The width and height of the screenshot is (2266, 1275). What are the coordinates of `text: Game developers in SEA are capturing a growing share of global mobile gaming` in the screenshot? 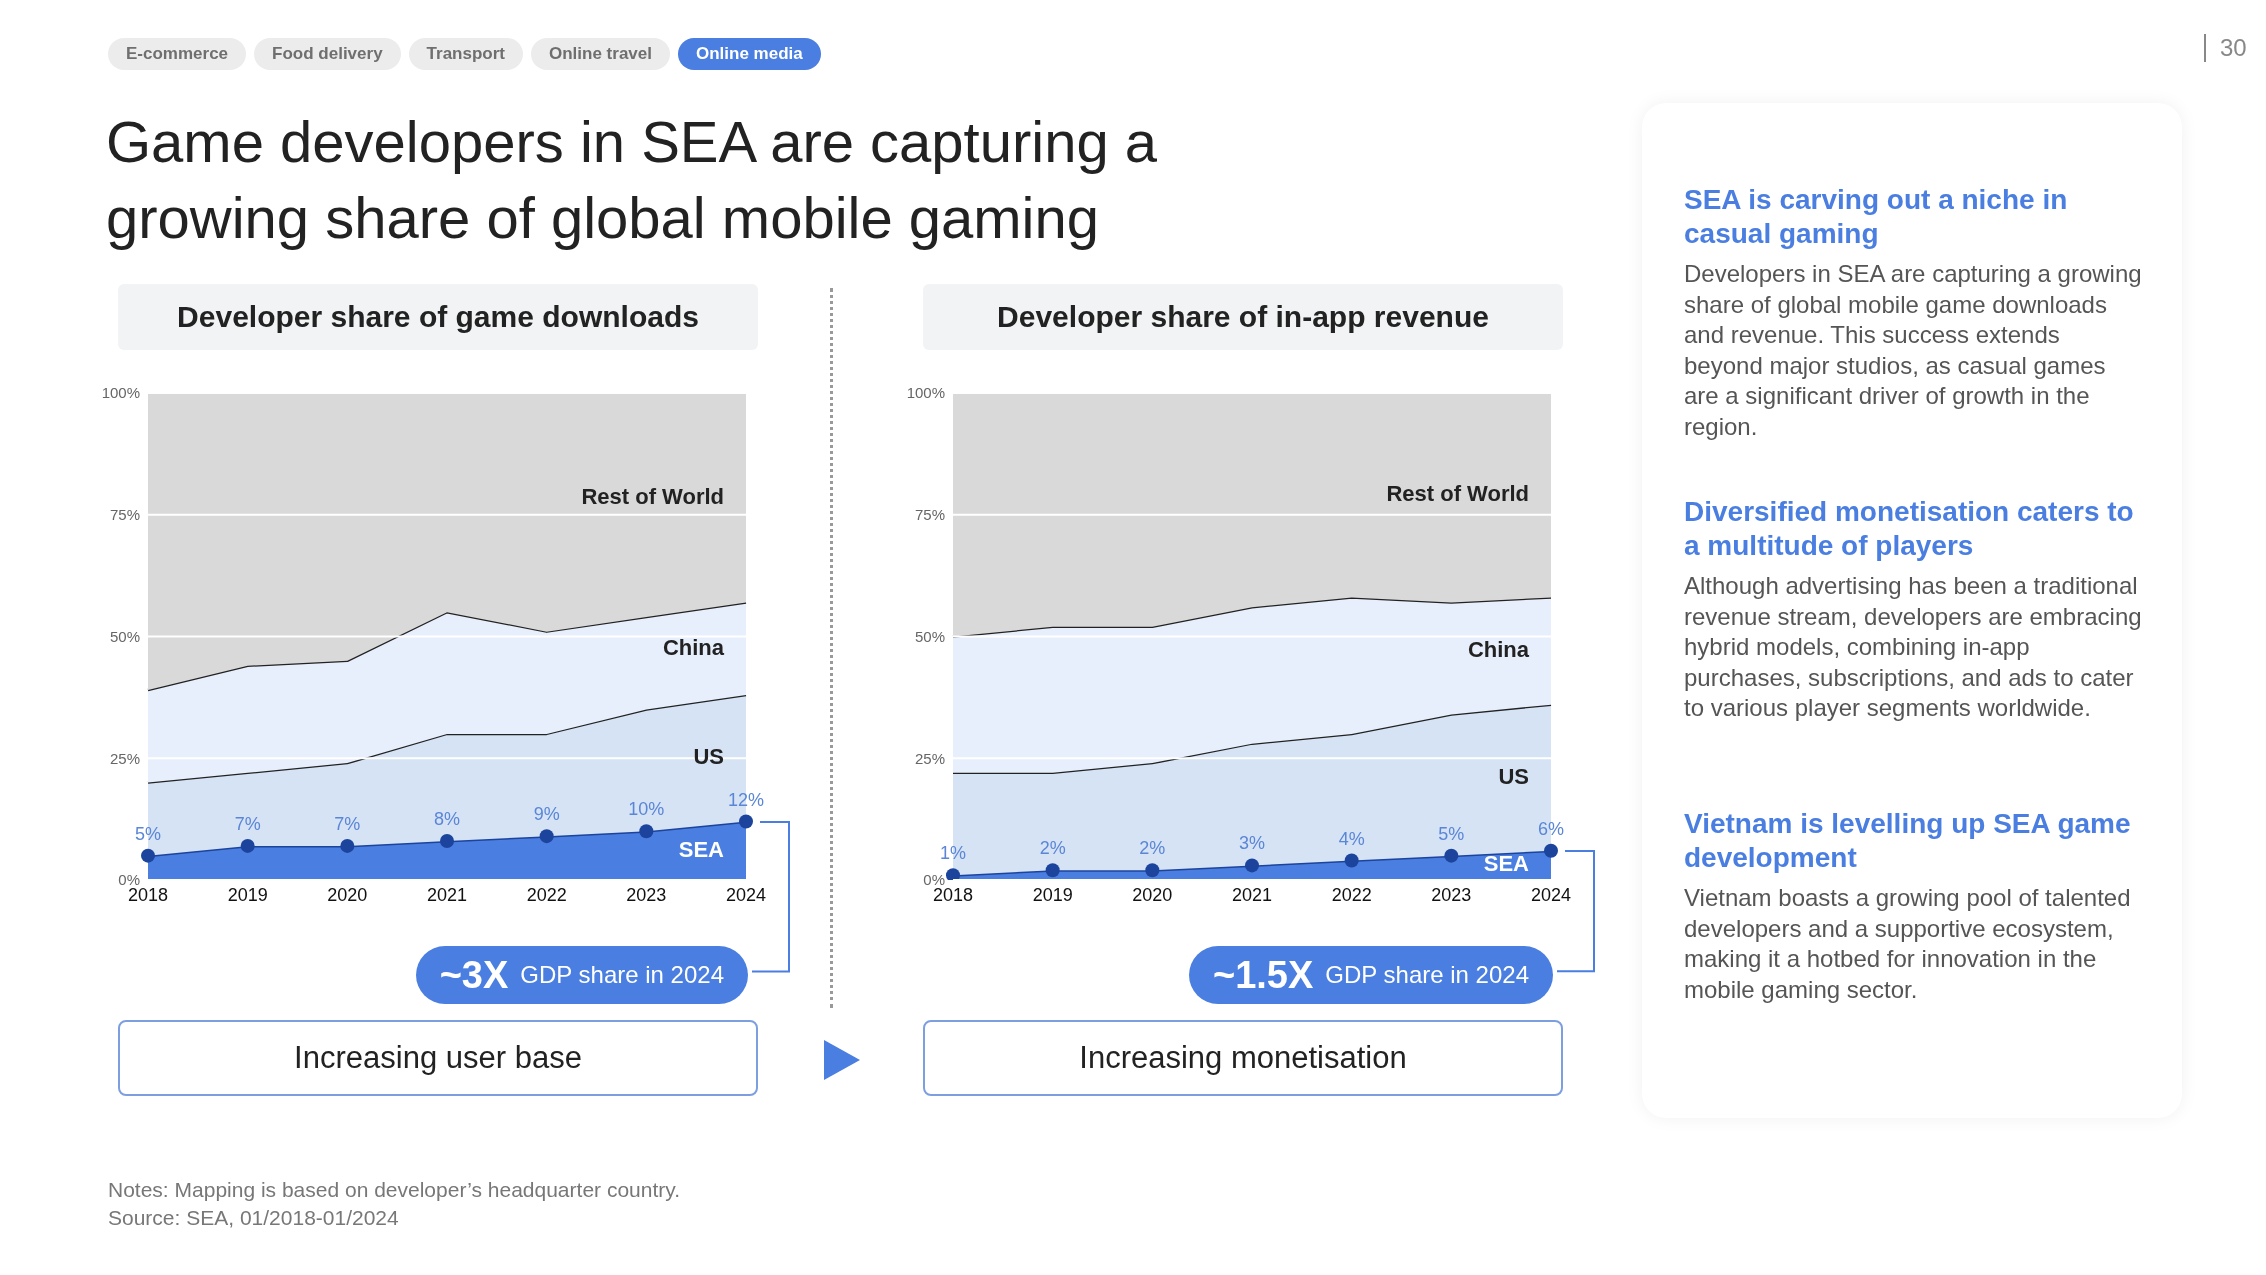 It's located at (632, 180).